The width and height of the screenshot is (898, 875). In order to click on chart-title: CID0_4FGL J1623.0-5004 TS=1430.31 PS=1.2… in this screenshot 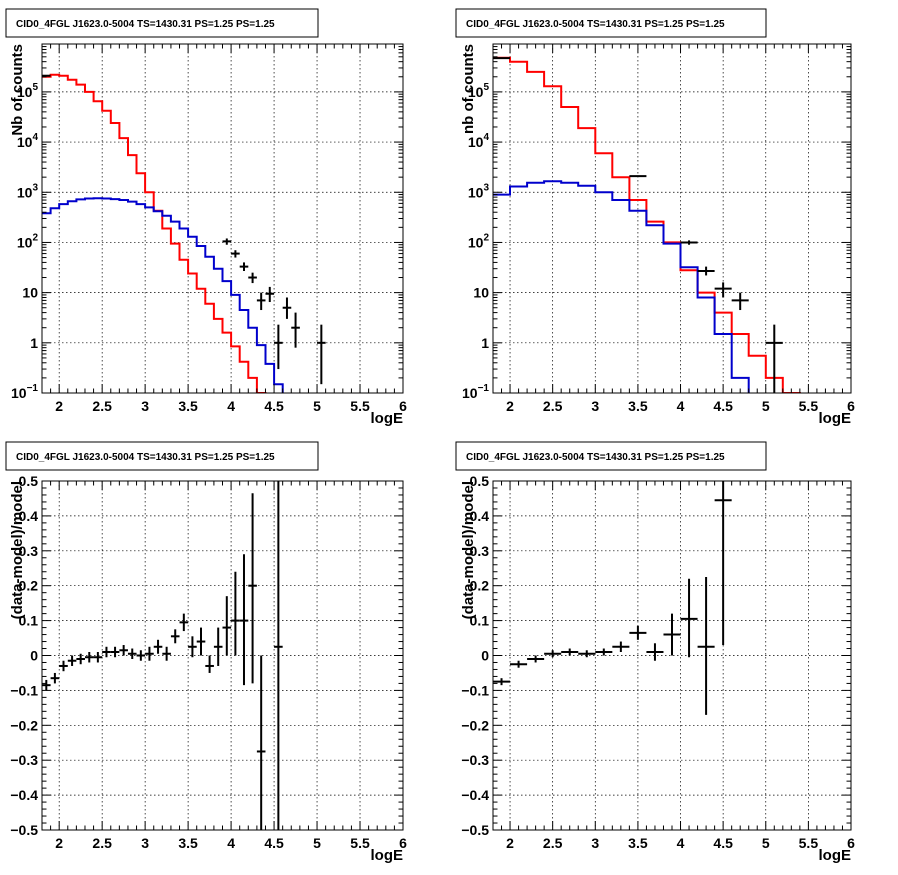, I will do `click(145, 457)`.